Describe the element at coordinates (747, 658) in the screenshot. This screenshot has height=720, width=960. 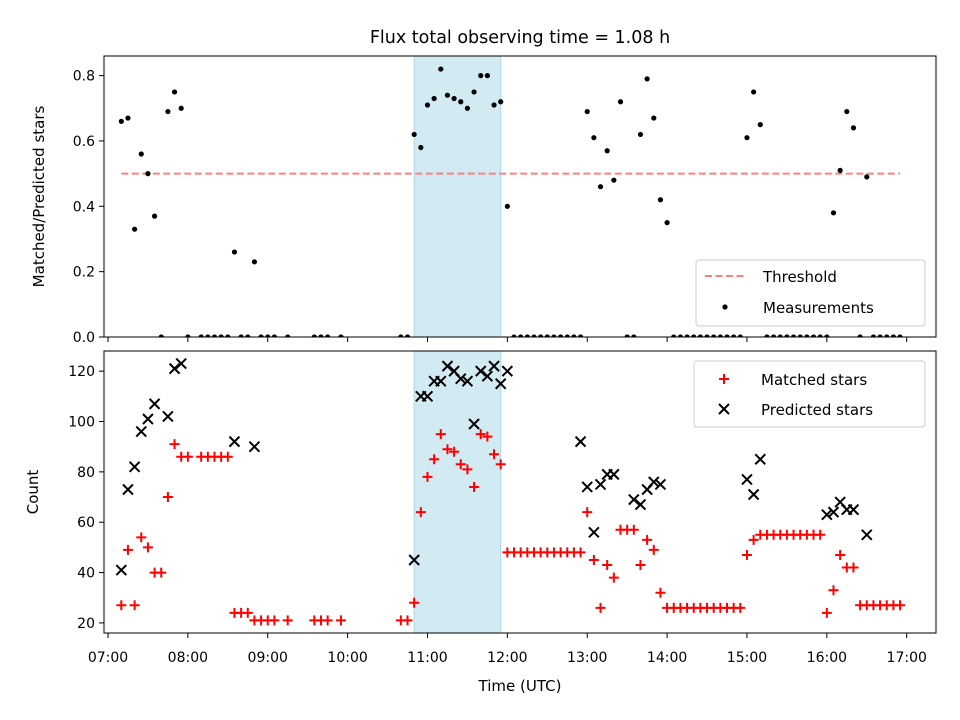
I see `x-tick-label: 15:00` at that location.